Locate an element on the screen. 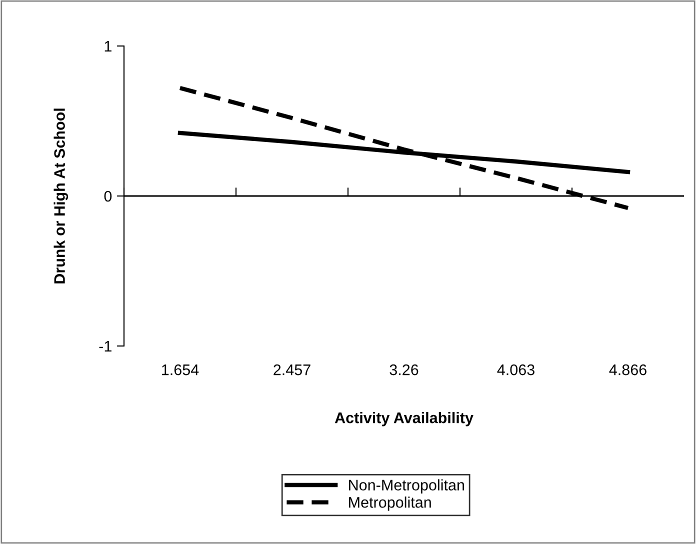 The height and width of the screenshot is (544, 696). y-axis-title: Drunk or High At School is located at coordinates (61, 196).